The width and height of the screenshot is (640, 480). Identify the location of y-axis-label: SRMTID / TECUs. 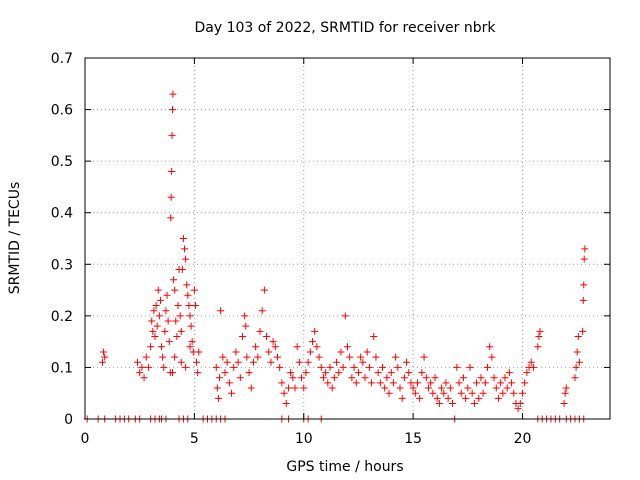
(15, 238).